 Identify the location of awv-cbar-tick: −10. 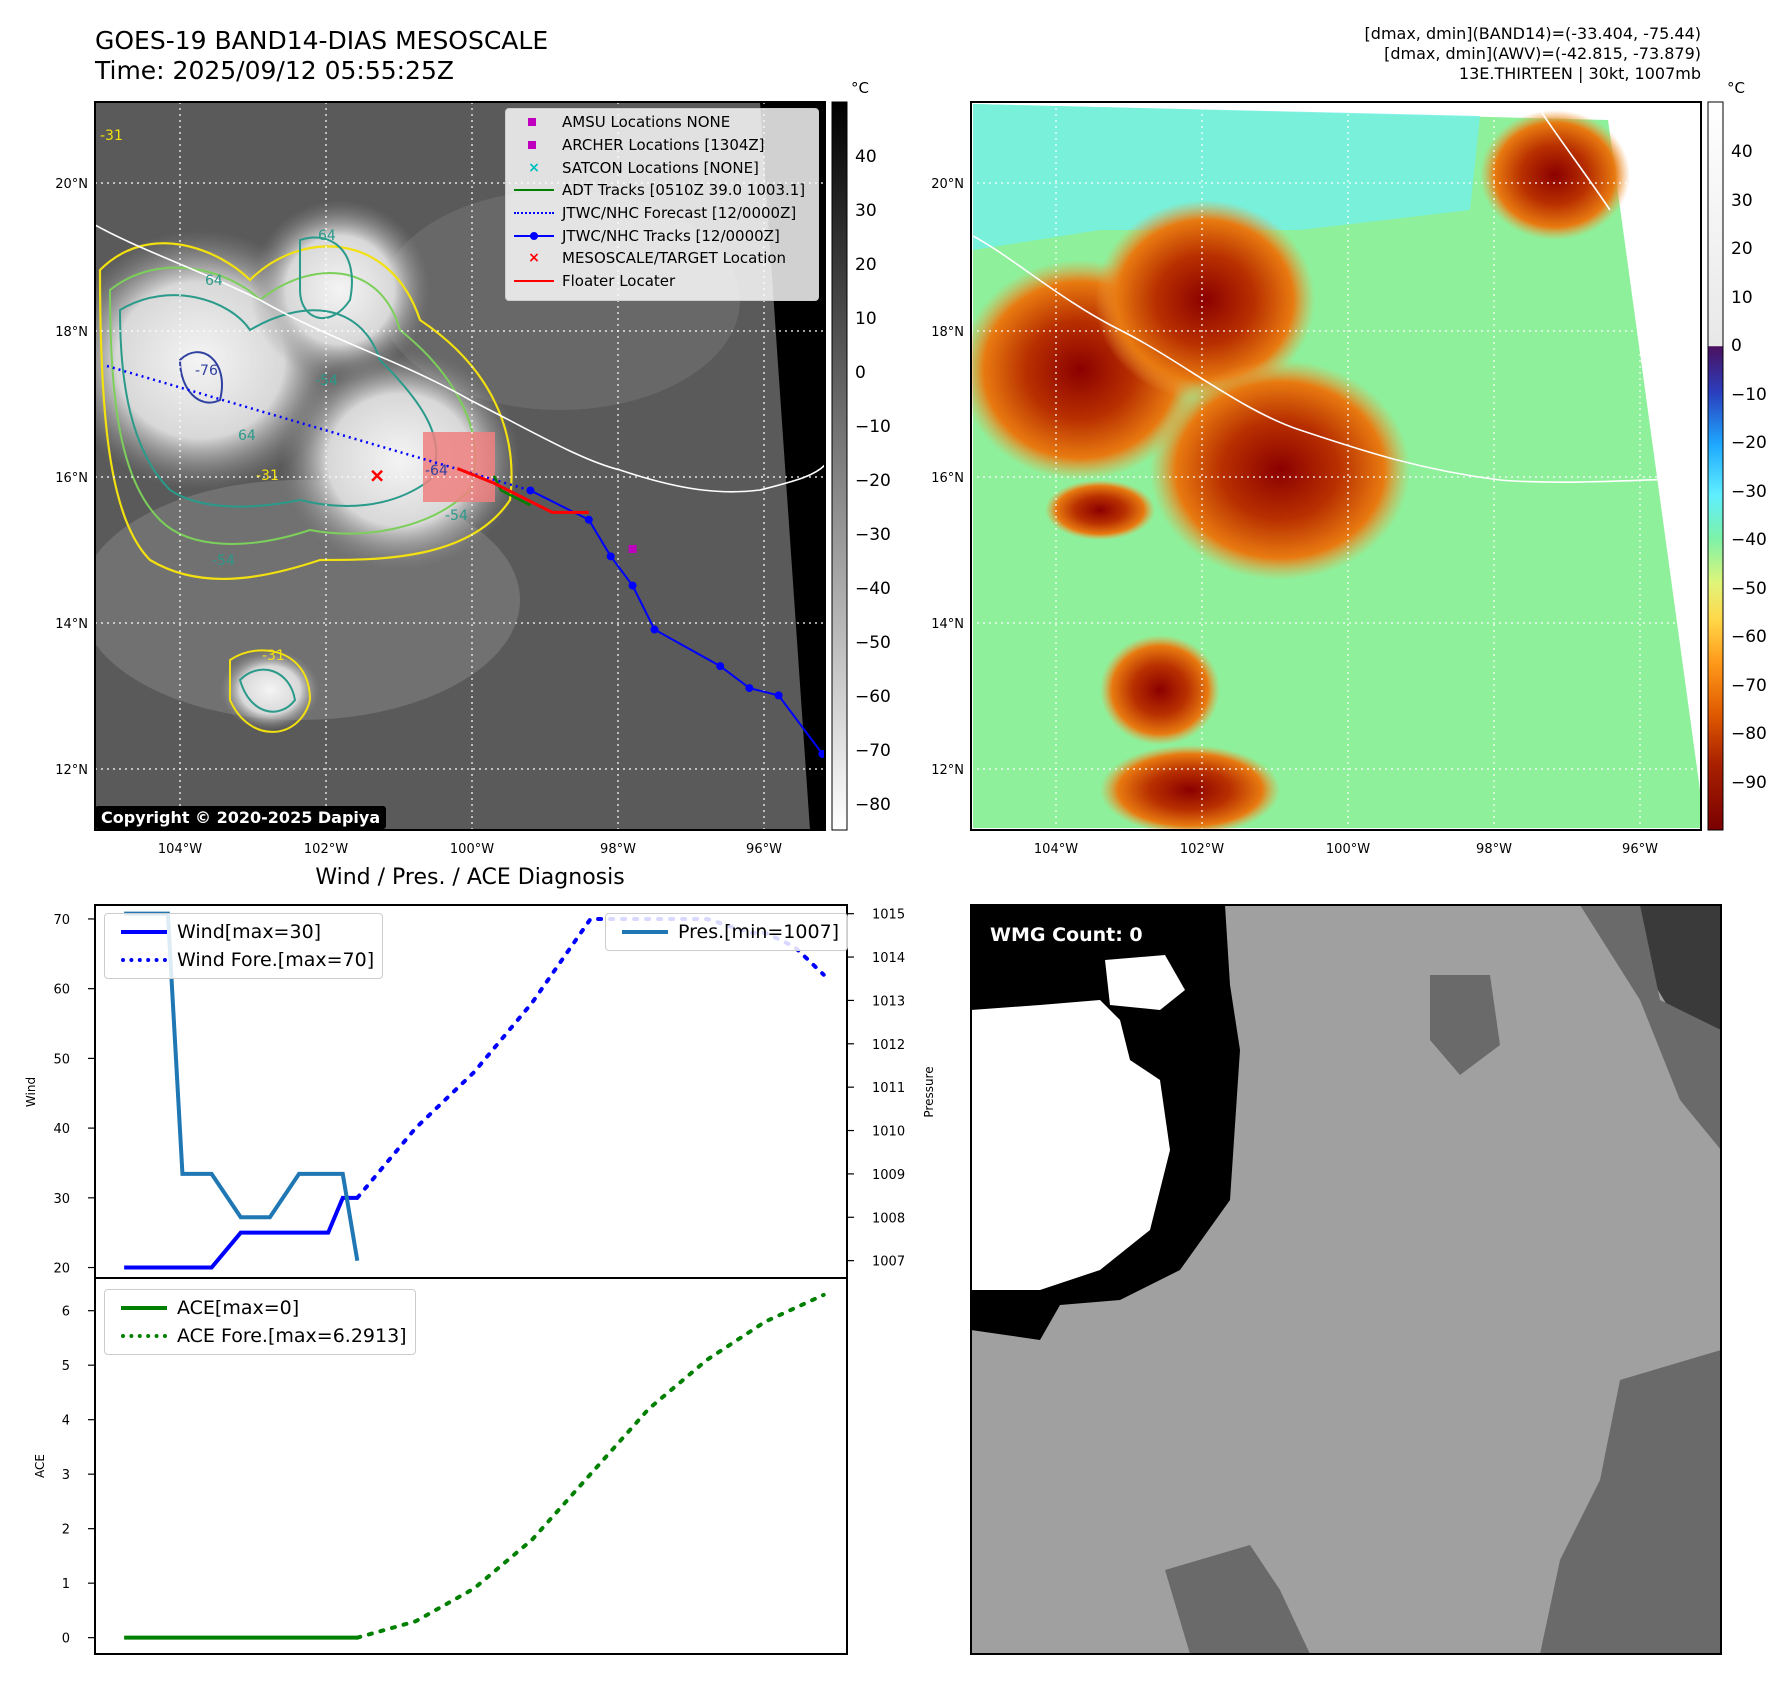
(1749, 395).